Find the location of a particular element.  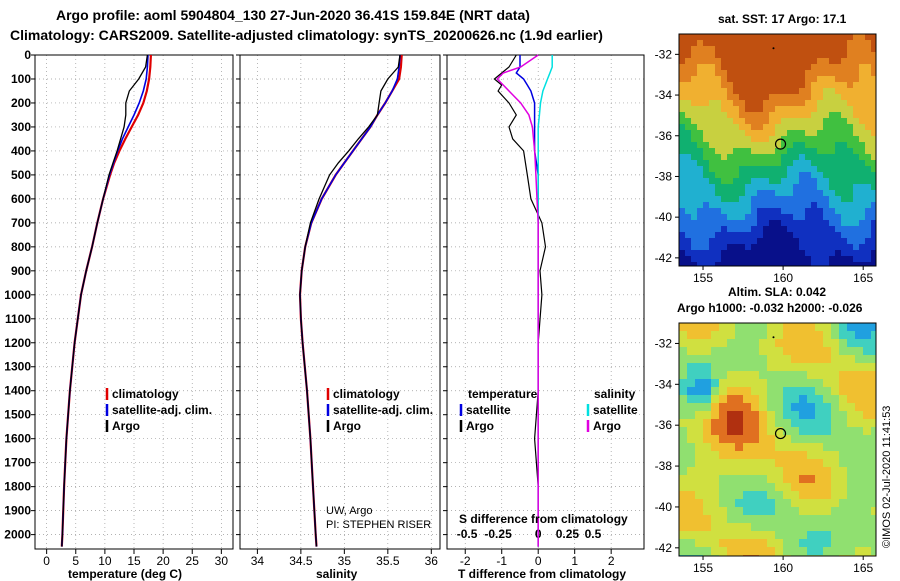

depth-tick-label: 1900 is located at coordinates (17, 511).